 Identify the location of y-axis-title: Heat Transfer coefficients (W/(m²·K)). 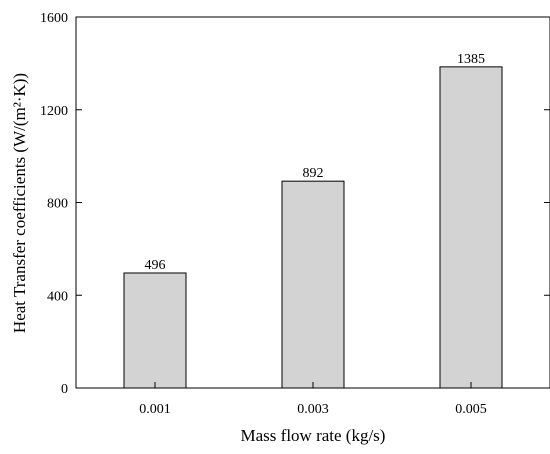
(19, 203).